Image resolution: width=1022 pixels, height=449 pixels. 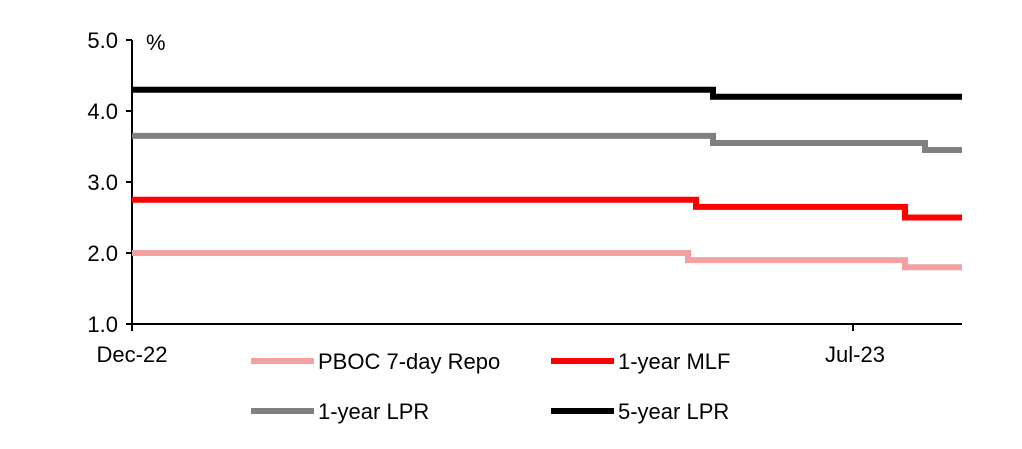 What do you see at coordinates (102, 40) in the screenshot?
I see `y-tick-label: 5.0` at bounding box center [102, 40].